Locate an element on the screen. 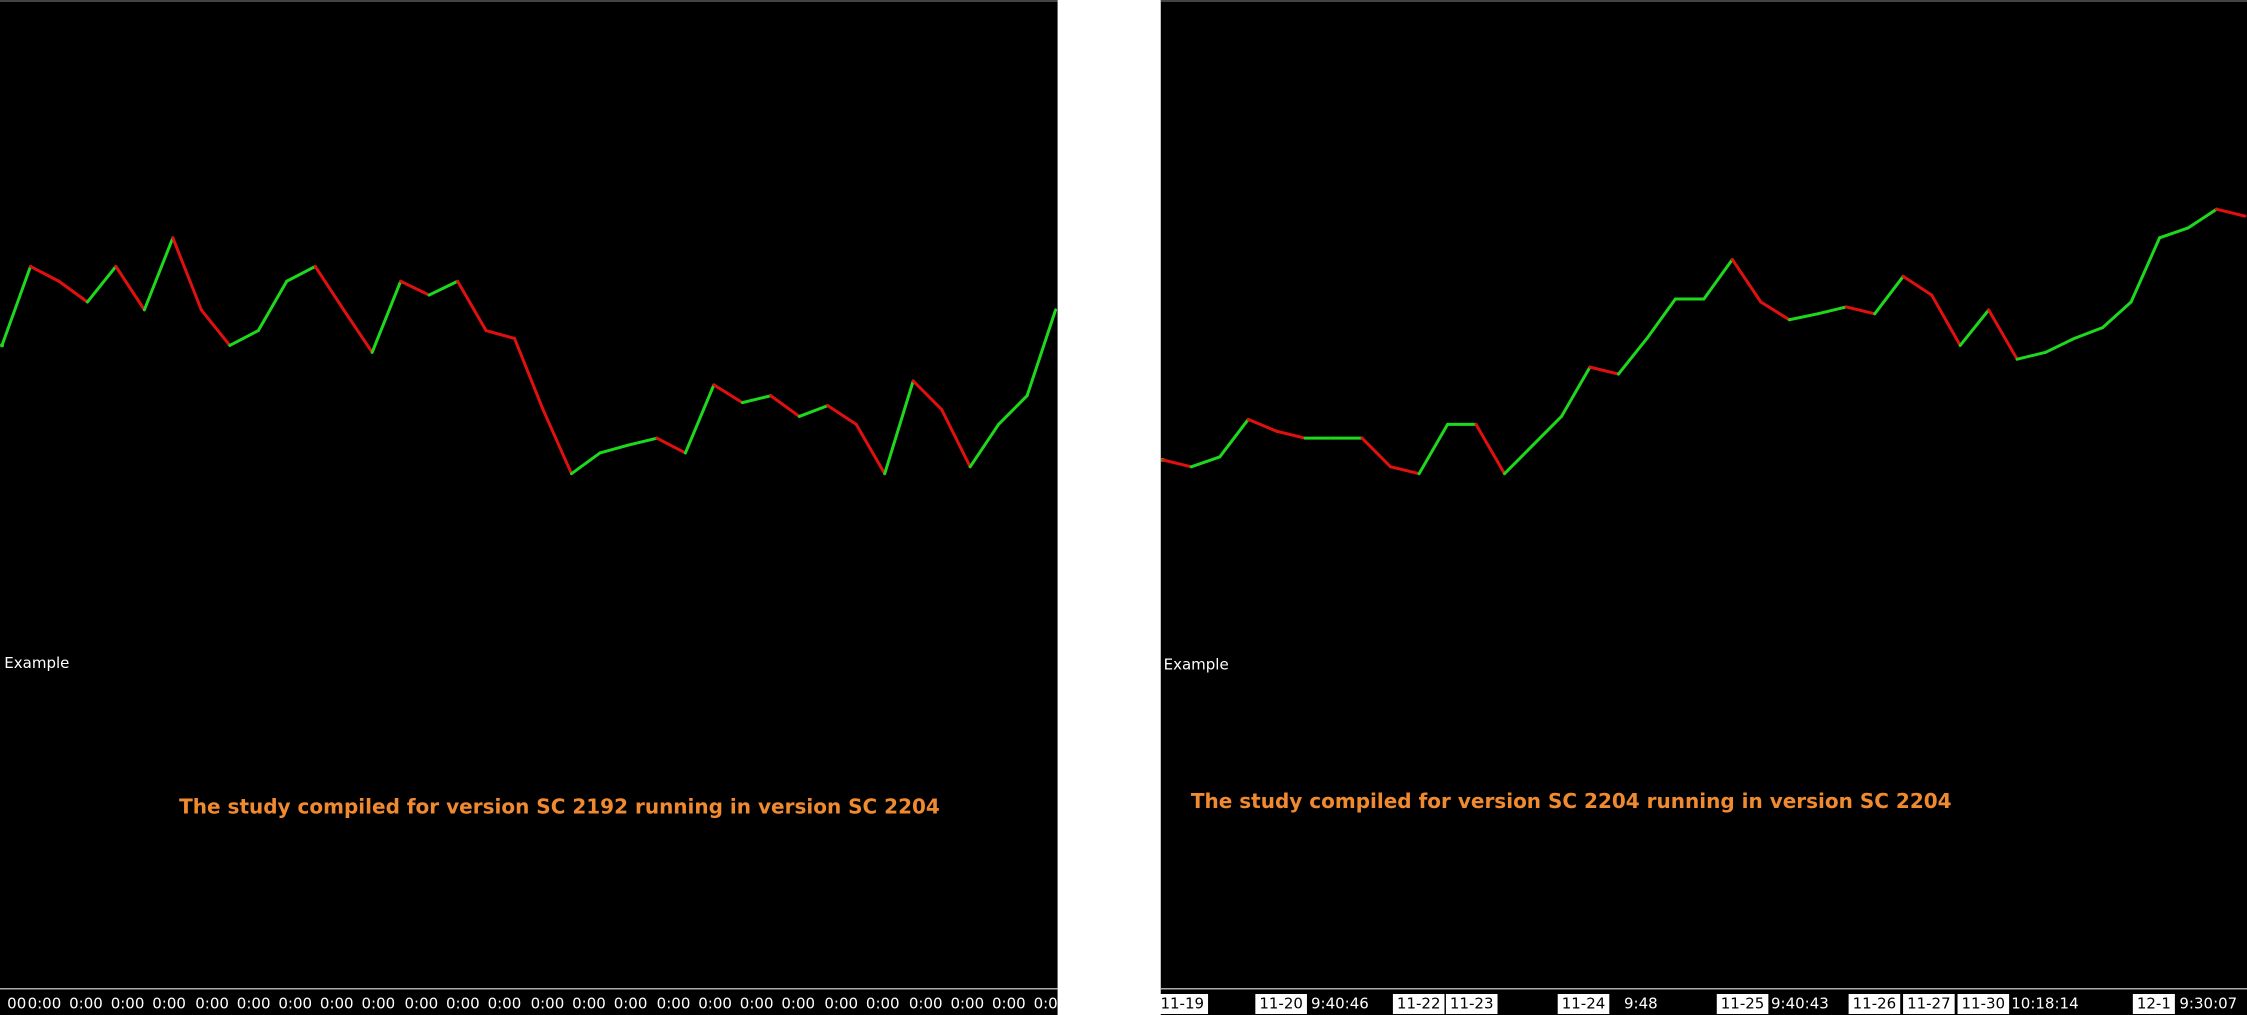 This screenshot has height=1015, width=2247. x-tick-label: 11-19 is located at coordinates (1182, 1004).